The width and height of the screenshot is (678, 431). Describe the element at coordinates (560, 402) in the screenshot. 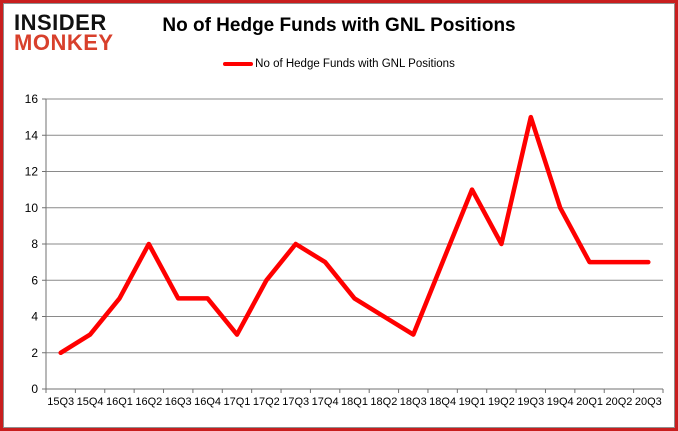

I see `x-axis-label: 19Q4` at that location.